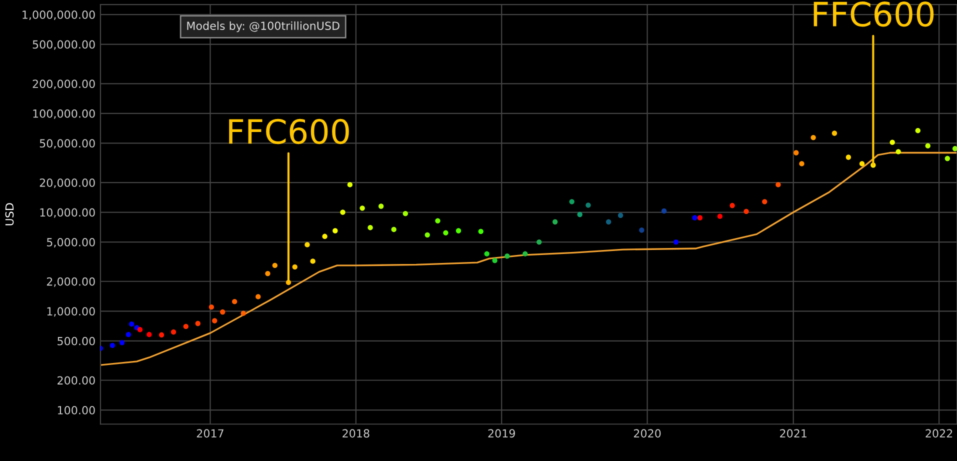 The image size is (957, 461). Describe the element at coordinates (64, 114) in the screenshot. I see `y-tick-label: 100,000.00` at that location.